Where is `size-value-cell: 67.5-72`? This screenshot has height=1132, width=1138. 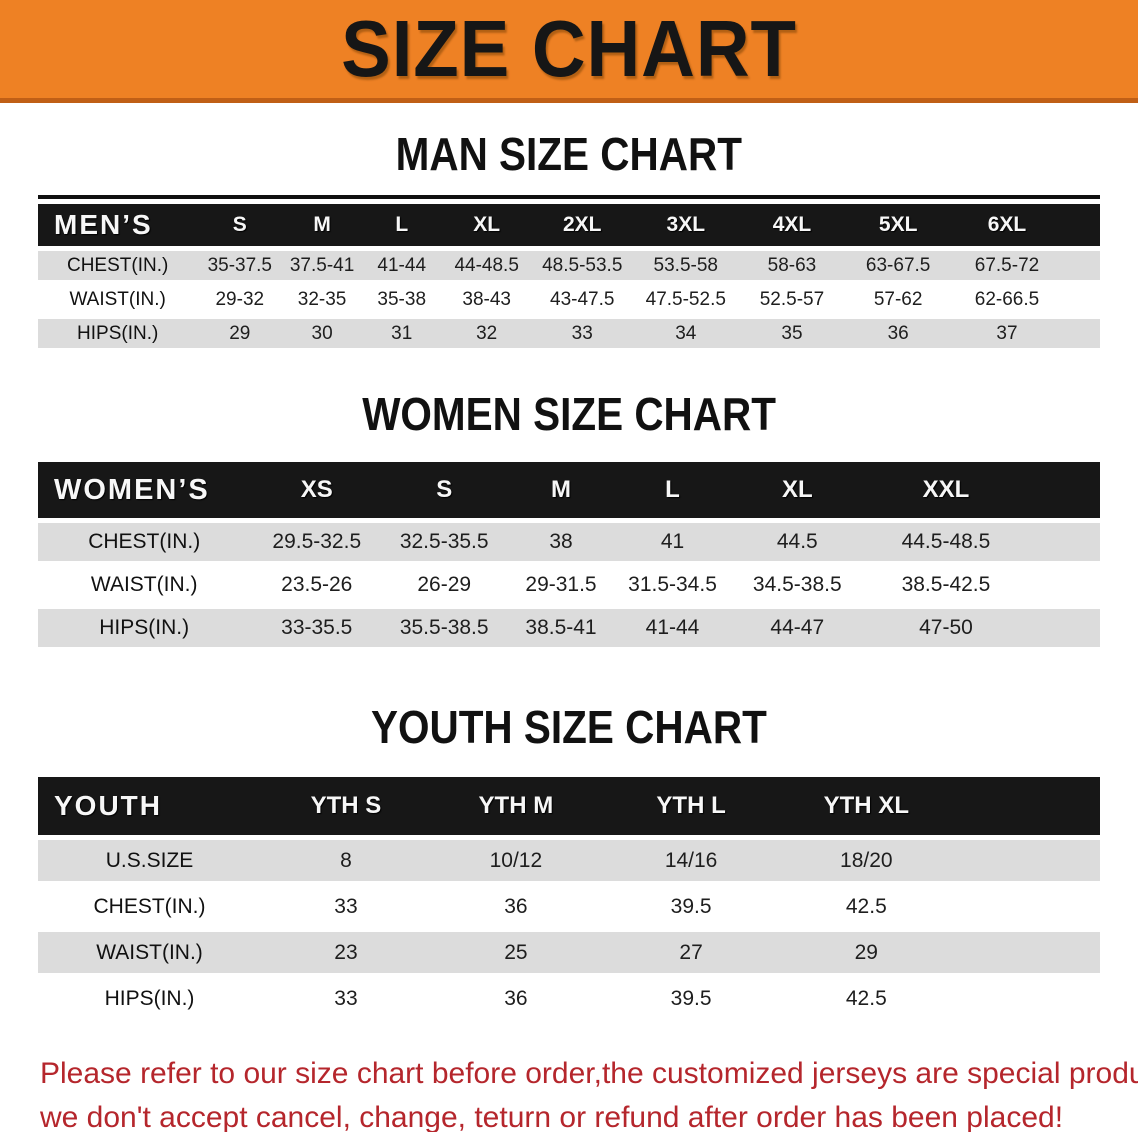
size-value-cell: 67.5-72 is located at coordinates (1007, 265).